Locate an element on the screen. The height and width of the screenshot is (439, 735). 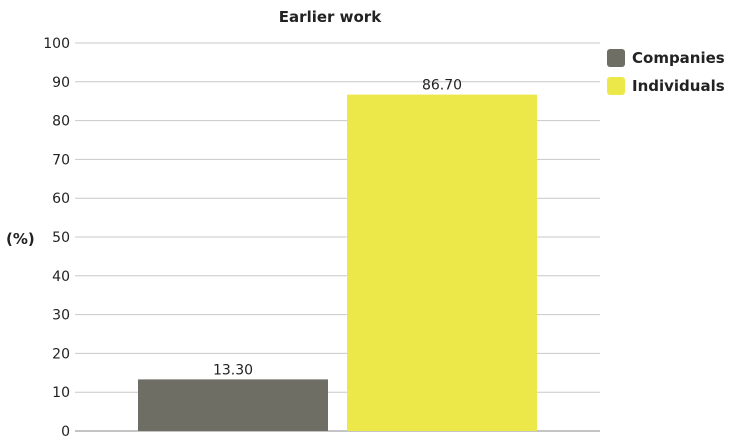
y-axis-label: (%) is located at coordinates (20, 239).